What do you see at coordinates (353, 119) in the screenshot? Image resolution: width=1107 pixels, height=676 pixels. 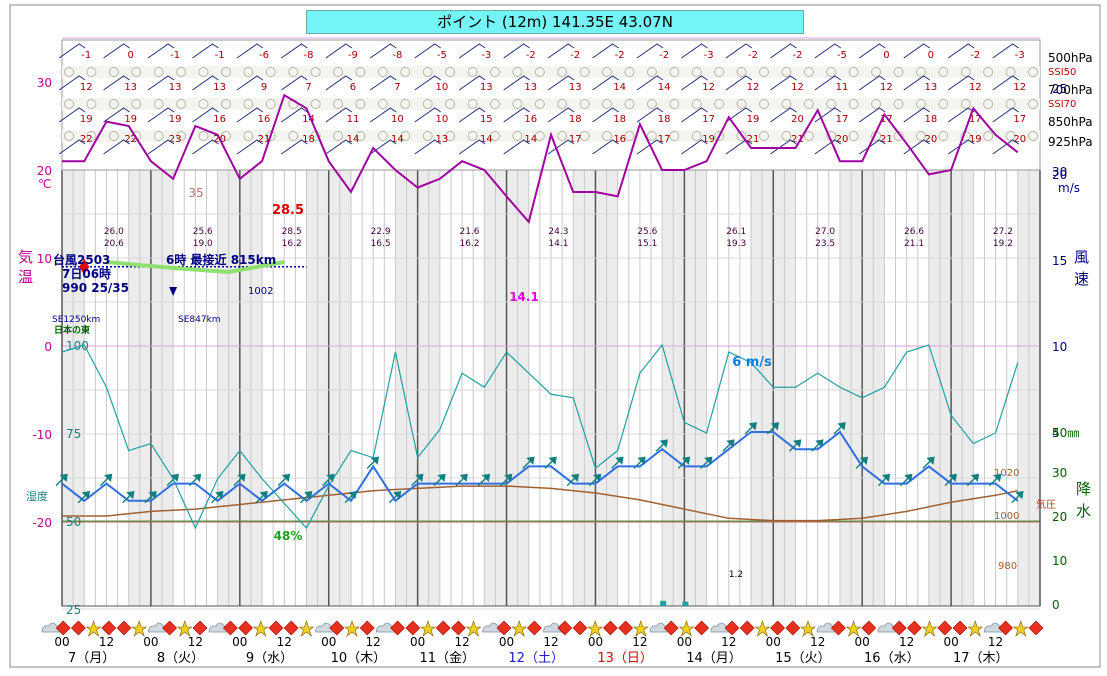 I see `upper-air-temp: 11` at bounding box center [353, 119].